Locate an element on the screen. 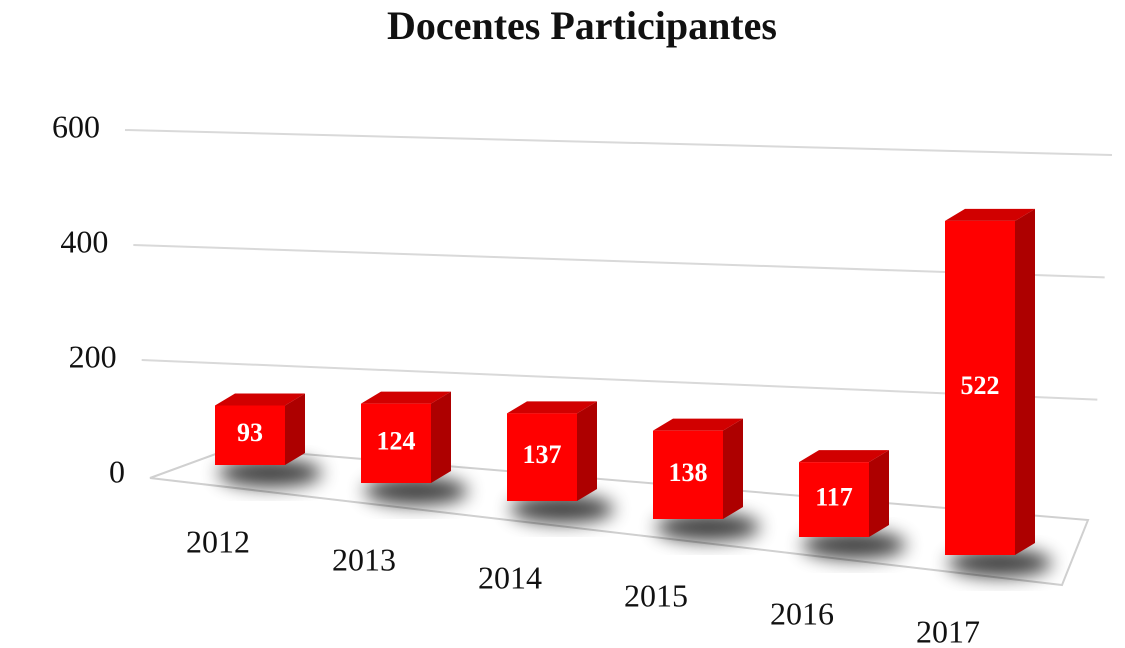 The image size is (1125, 648). y-tick-label: 0 is located at coordinates (117, 471).